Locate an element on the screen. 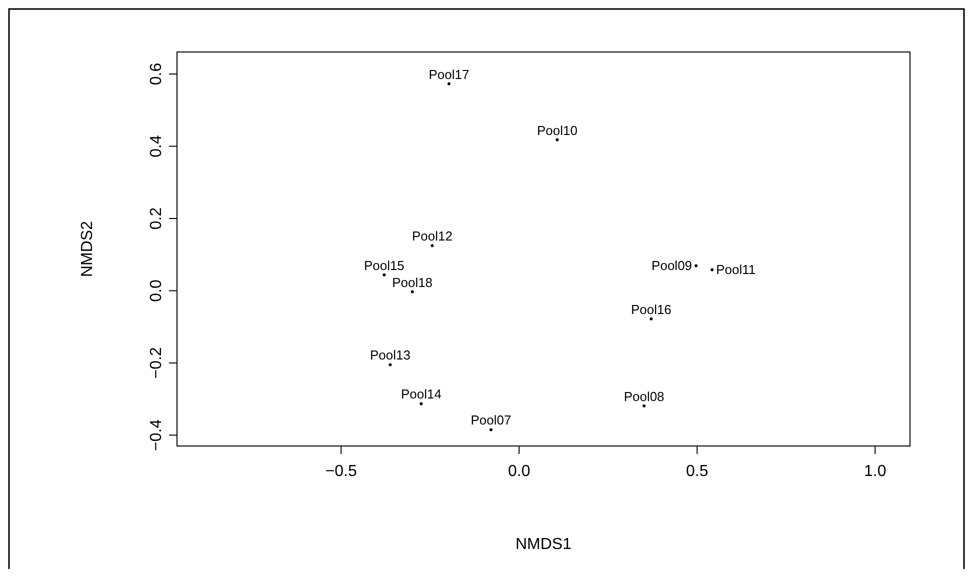 The image size is (973, 577). data-label: Pool10 is located at coordinates (557, 130).